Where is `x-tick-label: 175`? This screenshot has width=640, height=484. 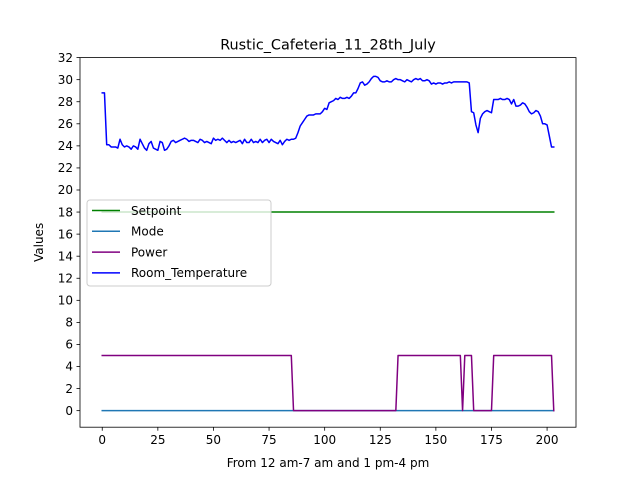
x-tick-label: 175 is located at coordinates (491, 440).